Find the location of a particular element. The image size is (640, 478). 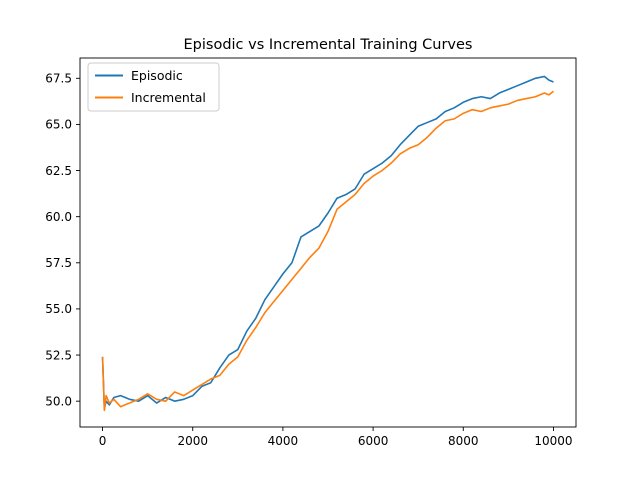

y-tick-label: 60.0 is located at coordinates (58, 217).